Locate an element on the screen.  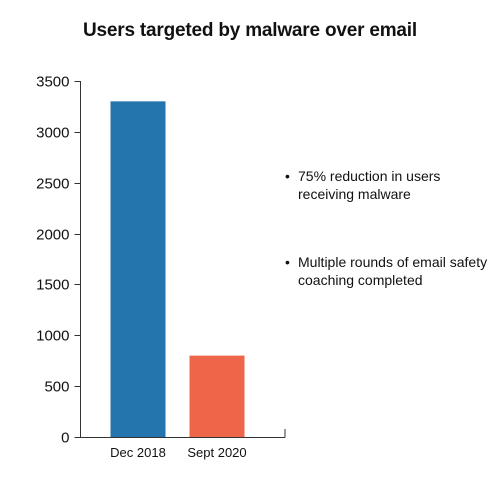
y-tick-label: 0 is located at coordinates (65, 438).